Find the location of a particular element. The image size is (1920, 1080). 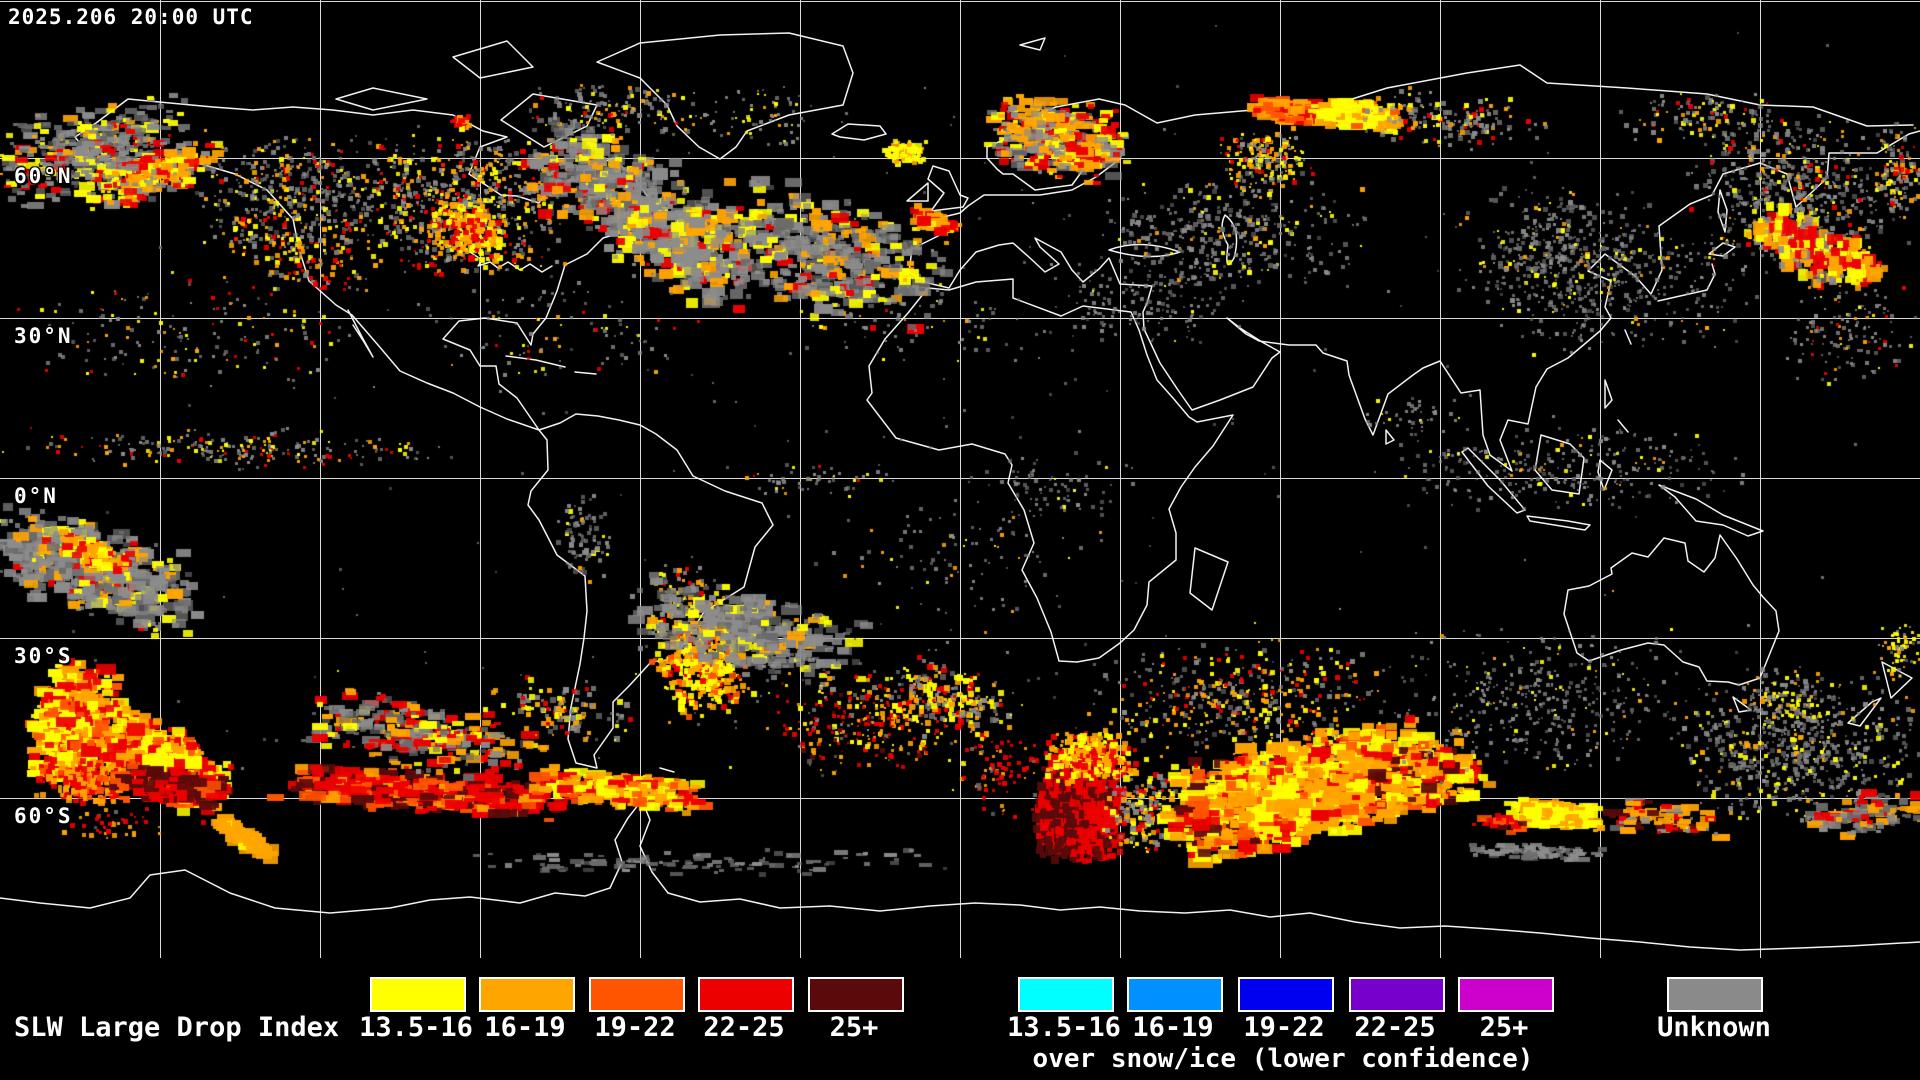

legend-unknown-label: Unknown is located at coordinates (1714, 1027).